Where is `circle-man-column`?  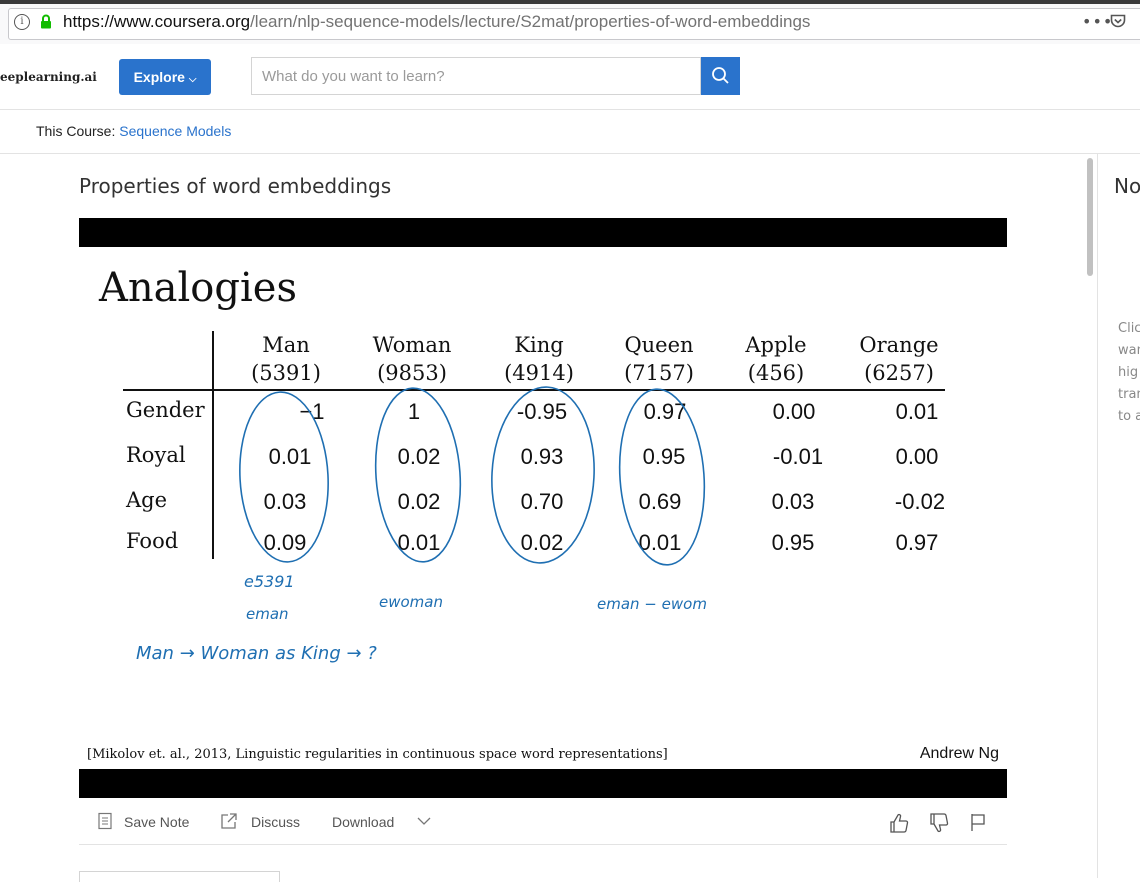 circle-man-column is located at coordinates (284, 477).